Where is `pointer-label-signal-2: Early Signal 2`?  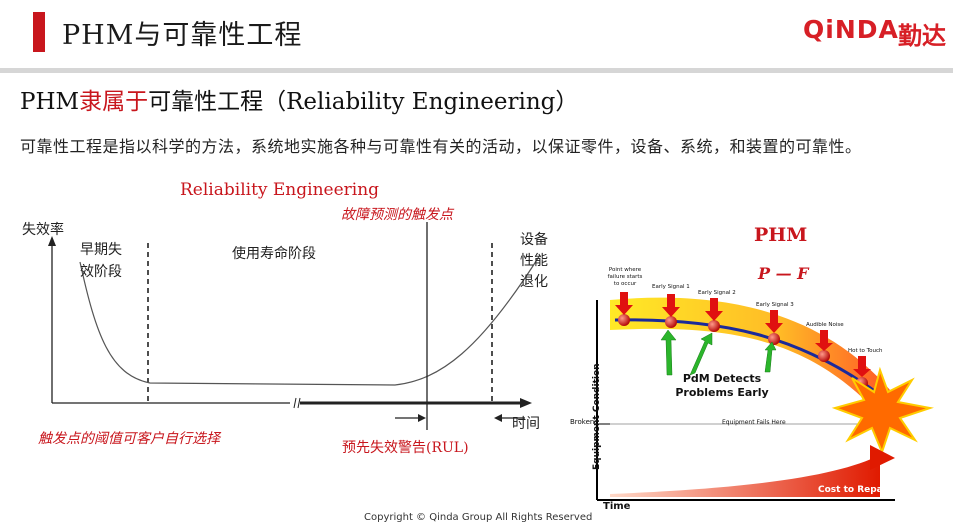
pointer-label-signal-2: Early Signal 2 is located at coordinates (717, 293).